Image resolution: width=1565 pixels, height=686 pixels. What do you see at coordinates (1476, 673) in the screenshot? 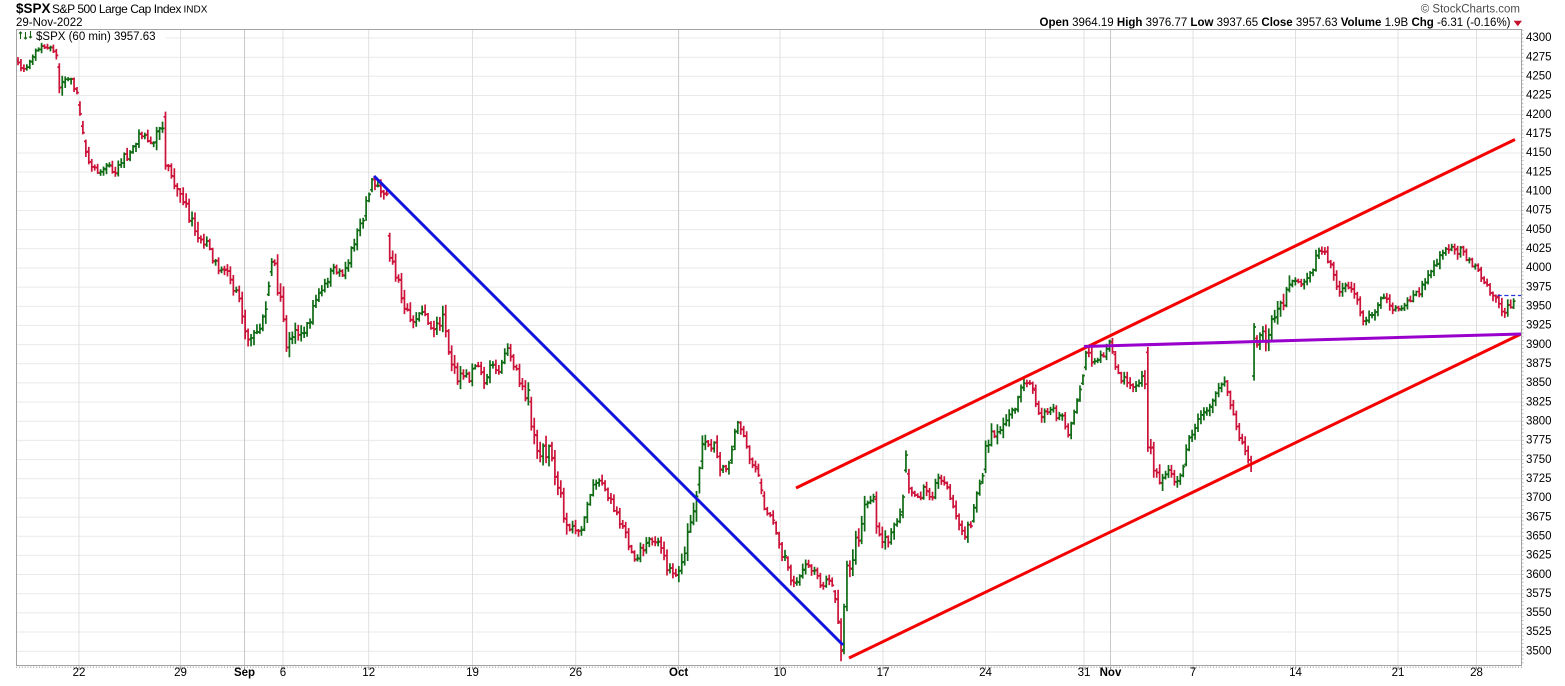
I see `svg-text: 28` at bounding box center [1476, 673].